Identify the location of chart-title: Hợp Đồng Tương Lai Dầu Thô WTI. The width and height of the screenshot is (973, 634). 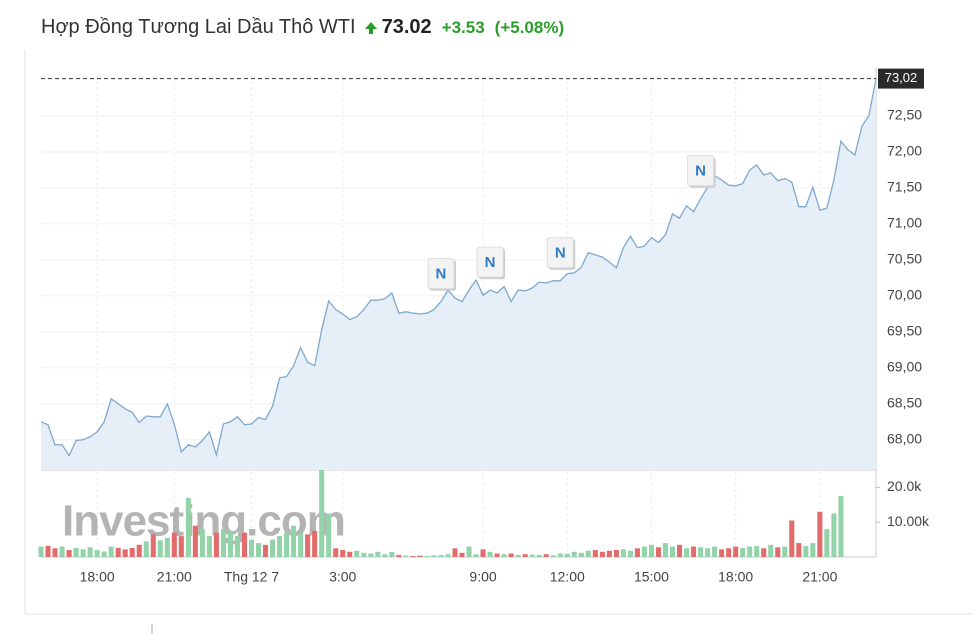
(198, 27).